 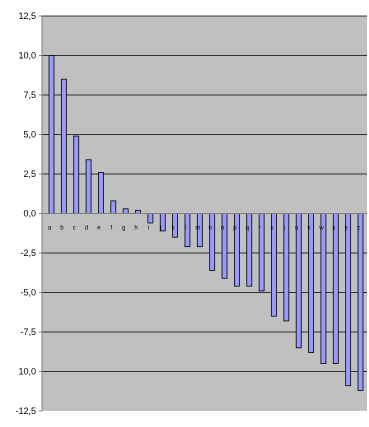 I want to click on y-tick-label: 0,0, so click(x=29, y=214).